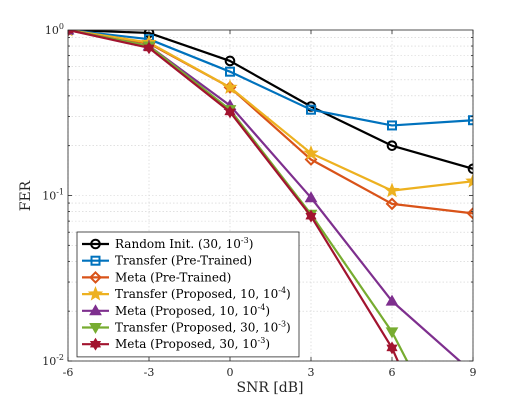  Describe the element at coordinates (392, 333) in the screenshot. I see `data-point-triangle-down` at that location.